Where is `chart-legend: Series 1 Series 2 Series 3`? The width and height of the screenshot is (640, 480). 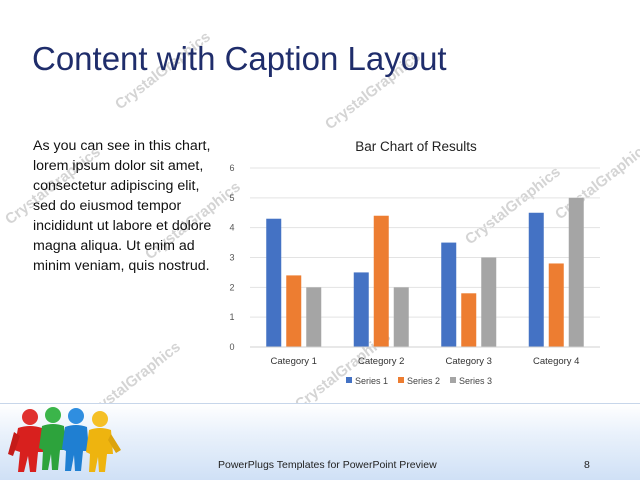 chart-legend: Series 1 Series 2 Series 3 is located at coordinates (419, 381).